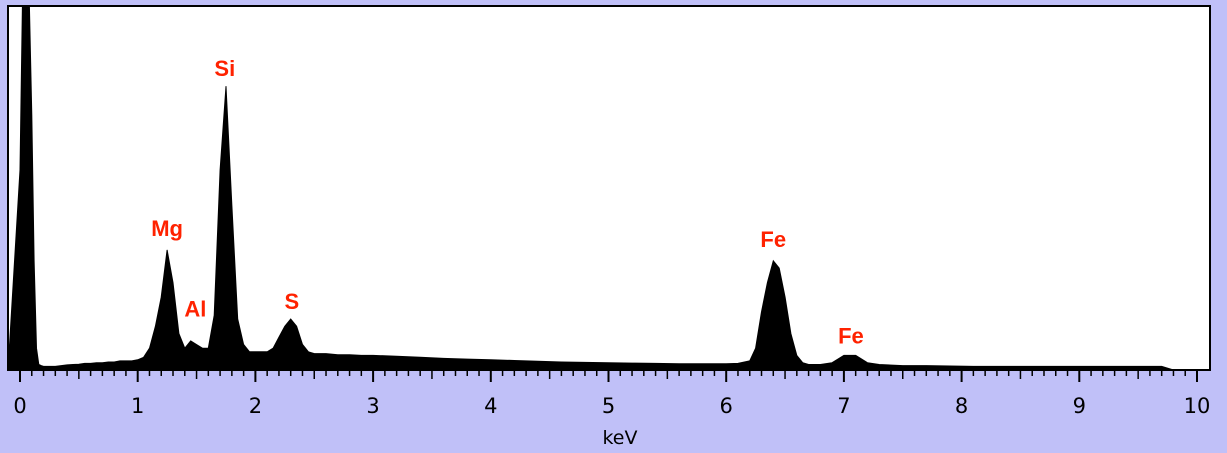 The image size is (1227, 453). Describe the element at coordinates (608, 406) in the screenshot. I see `tick-label: 5` at that location.